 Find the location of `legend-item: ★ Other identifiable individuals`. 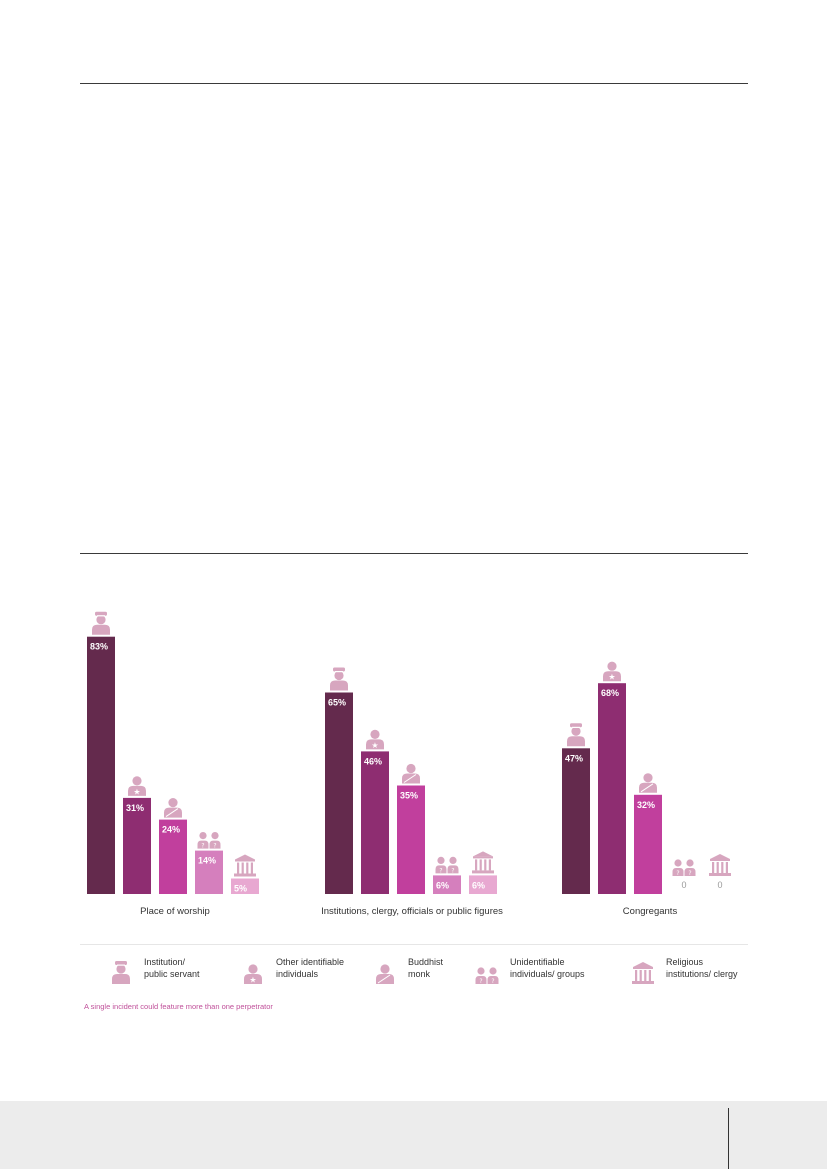

legend-item: ★ Other identifiable individuals is located at coordinates (291, 971).